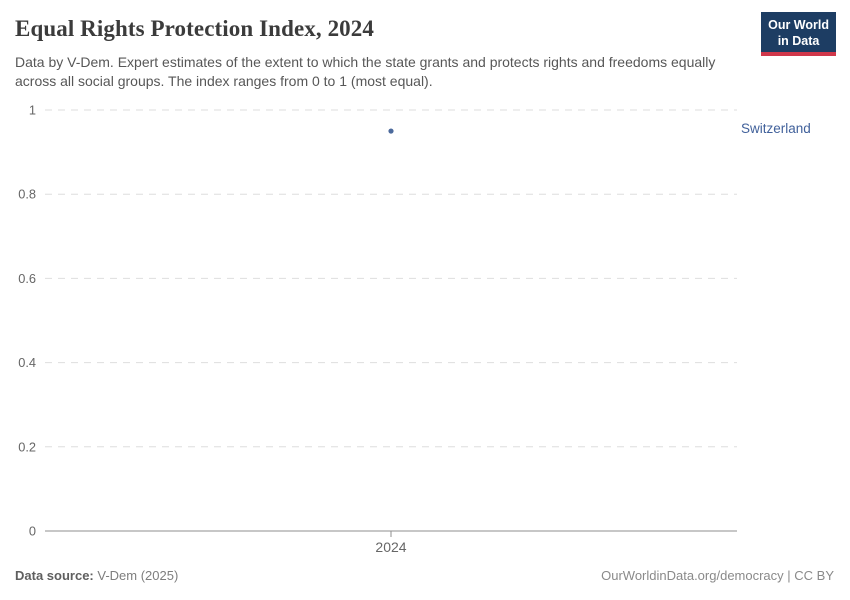  Describe the element at coordinates (391, 131) in the screenshot. I see `data-point-switzerland` at that location.